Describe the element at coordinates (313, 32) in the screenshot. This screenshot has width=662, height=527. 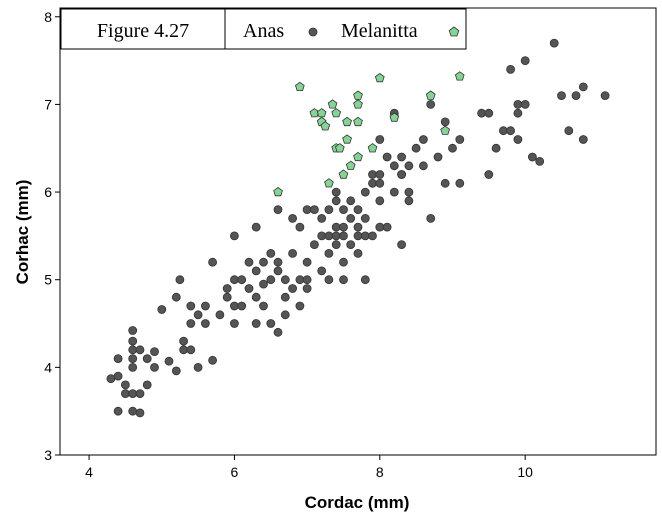
I see `legend-marker-anas` at that location.